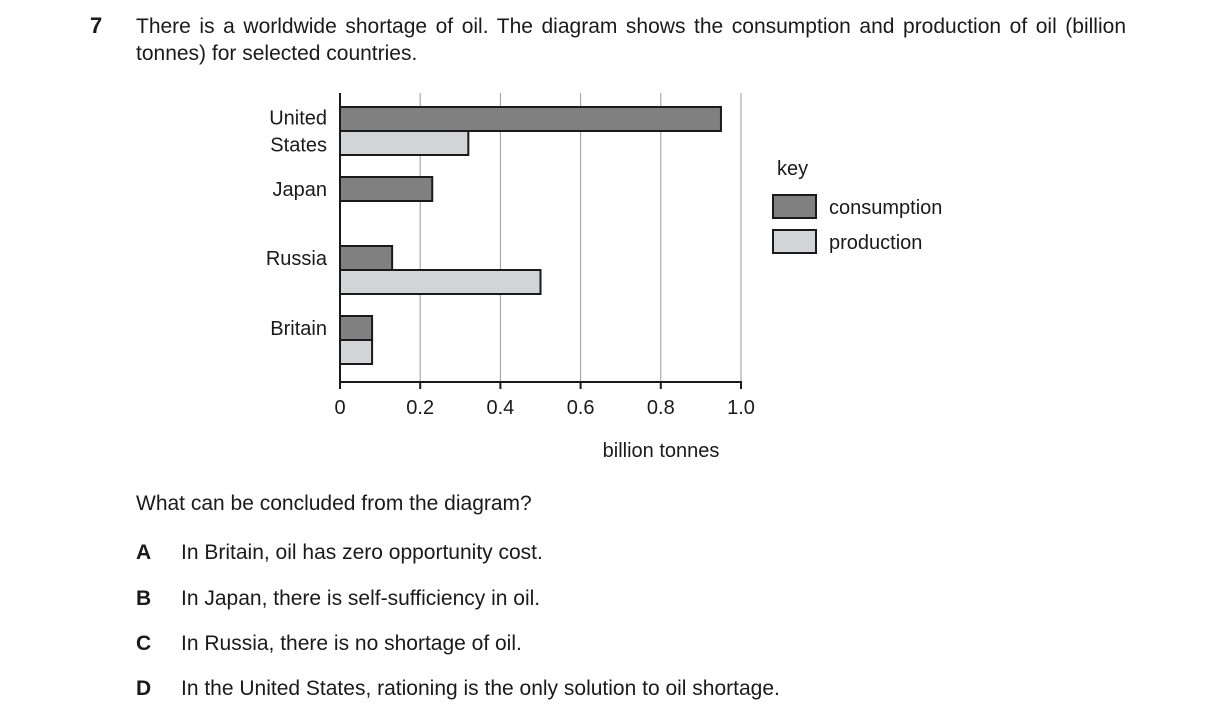  I want to click on question-prompt: What can be concluded from the diagram?, so click(334, 503).